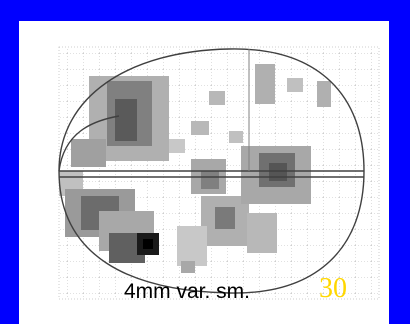  I want to click on figure-caption: 4mm var. sm., so click(187, 291).